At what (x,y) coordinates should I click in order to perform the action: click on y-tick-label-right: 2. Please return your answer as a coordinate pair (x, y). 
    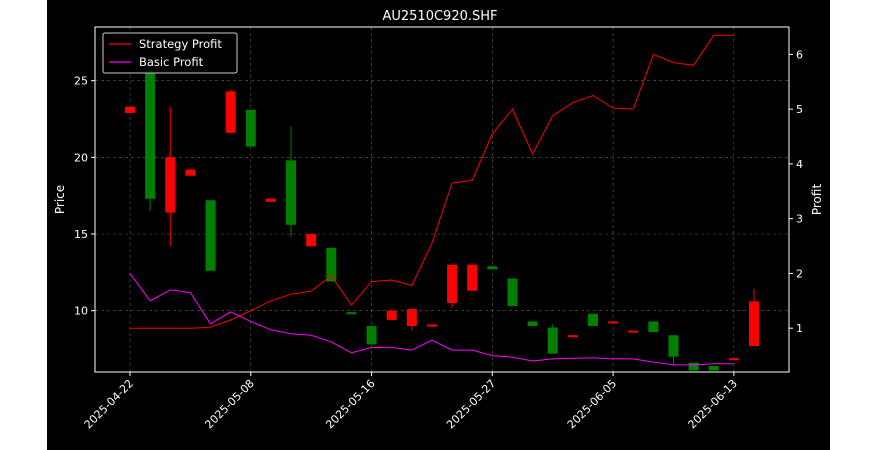
    Looking at the image, I should click on (799, 273).